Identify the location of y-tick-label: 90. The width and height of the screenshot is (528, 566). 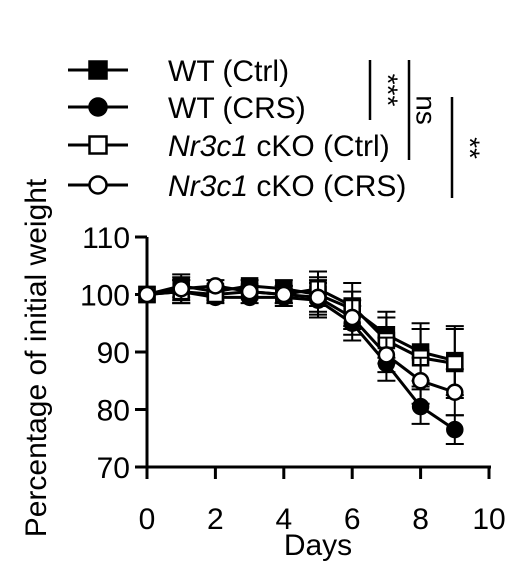
(113, 353).